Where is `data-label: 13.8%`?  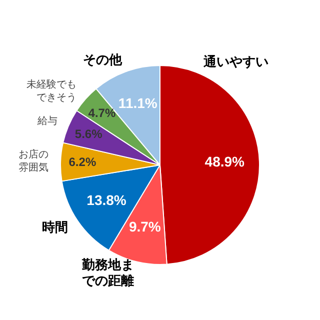
data-label: 13.8% is located at coordinates (106, 200).